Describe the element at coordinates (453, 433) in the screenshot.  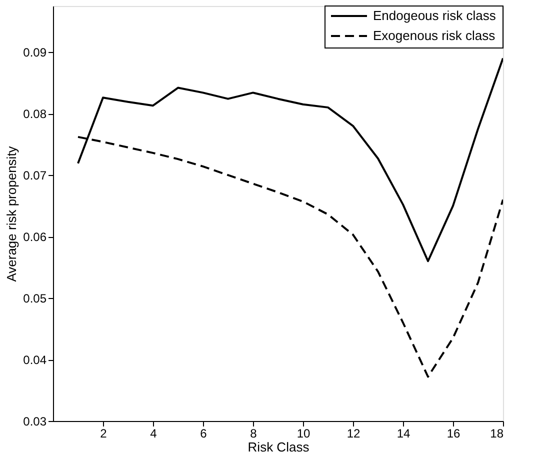
I see `x-tick-label: 16` at that location.